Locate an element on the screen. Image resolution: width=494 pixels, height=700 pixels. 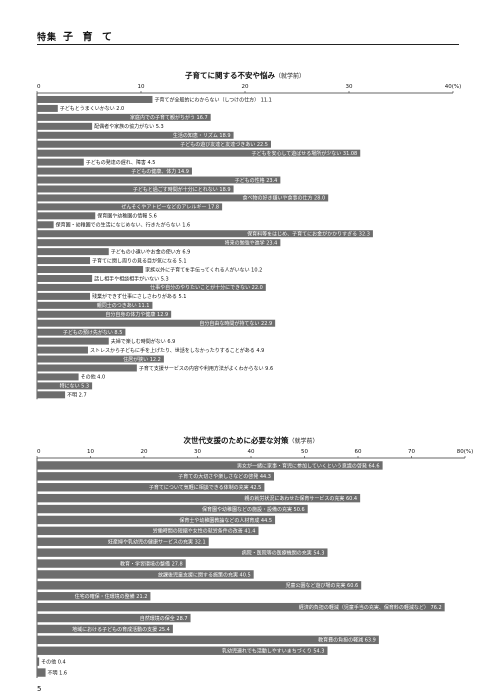
tick-label: 40(%) is located at coordinates (453, 87).